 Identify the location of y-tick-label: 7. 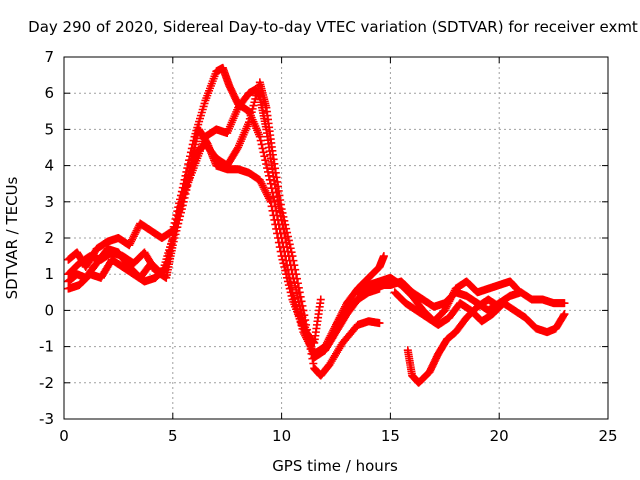
(49, 57).